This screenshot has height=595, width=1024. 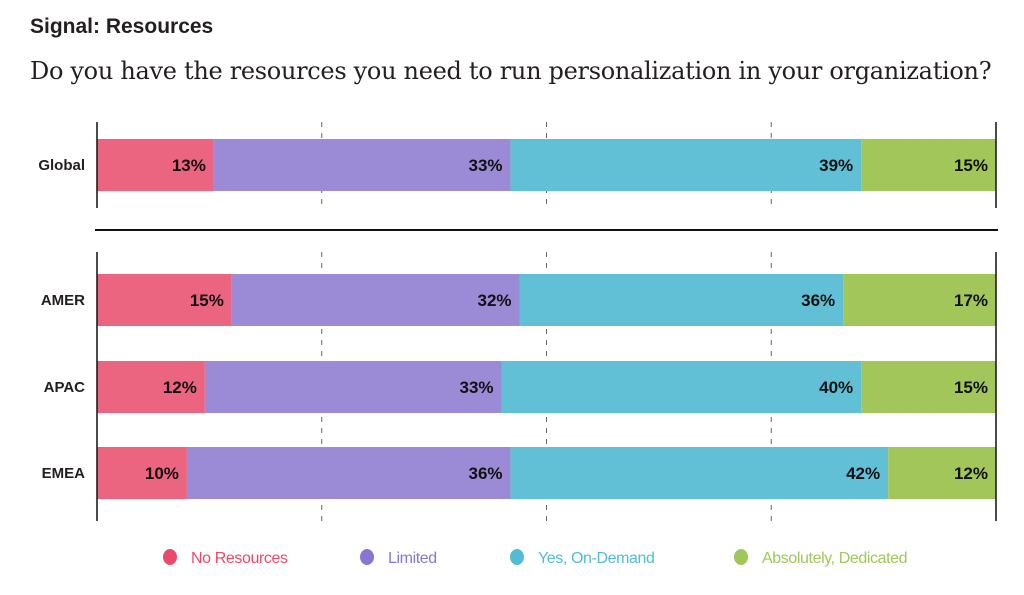 What do you see at coordinates (61, 165) in the screenshot?
I see `category-label: Global` at bounding box center [61, 165].